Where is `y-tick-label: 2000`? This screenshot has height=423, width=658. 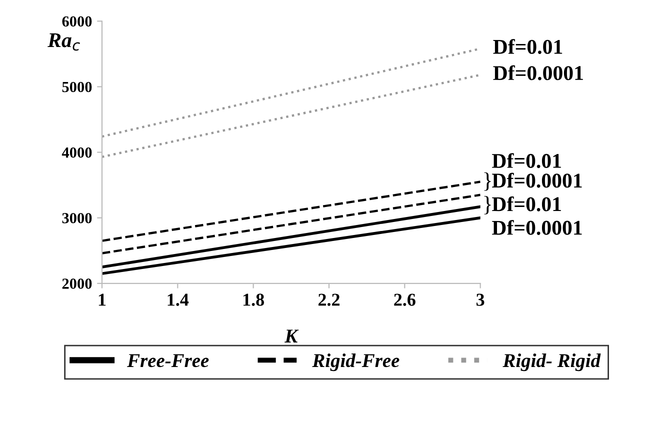
y-tick-label: 2000 is located at coordinates (77, 283).